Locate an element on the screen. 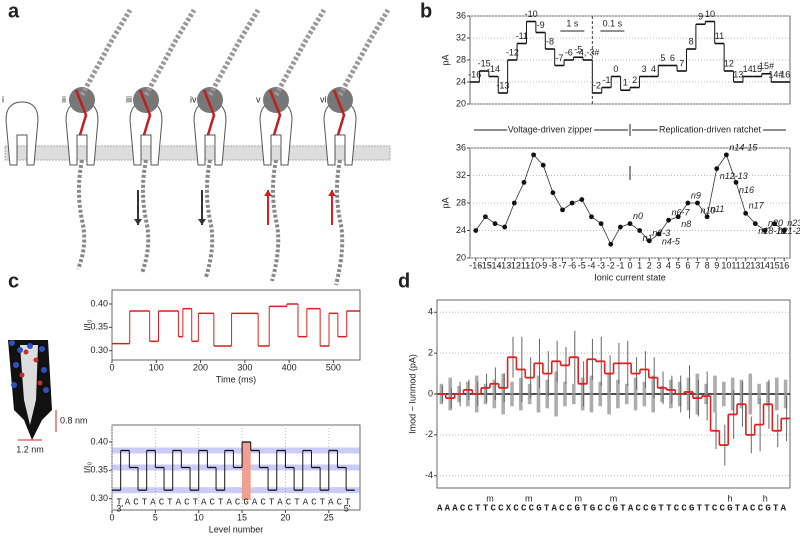  pore is located at coordinates (22, 133).